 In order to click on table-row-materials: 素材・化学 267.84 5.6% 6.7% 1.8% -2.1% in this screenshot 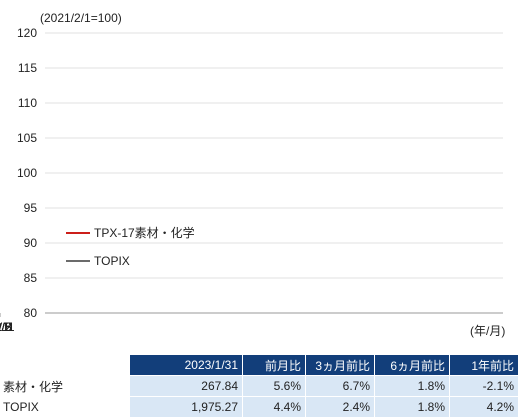, I will do `click(261, 385)`.